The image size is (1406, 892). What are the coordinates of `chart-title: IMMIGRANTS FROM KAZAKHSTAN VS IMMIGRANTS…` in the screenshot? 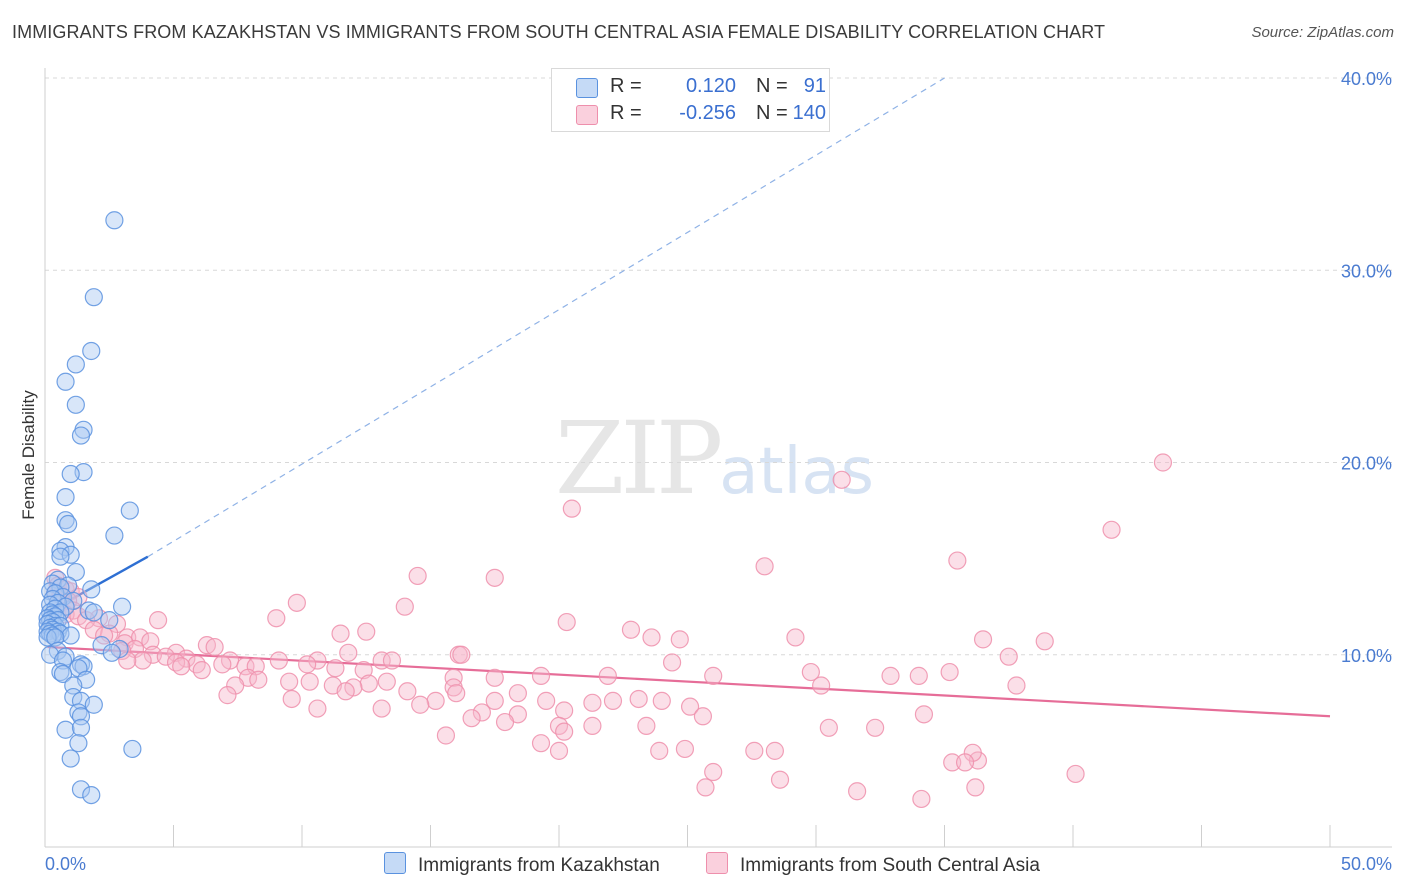 It's located at (559, 32).